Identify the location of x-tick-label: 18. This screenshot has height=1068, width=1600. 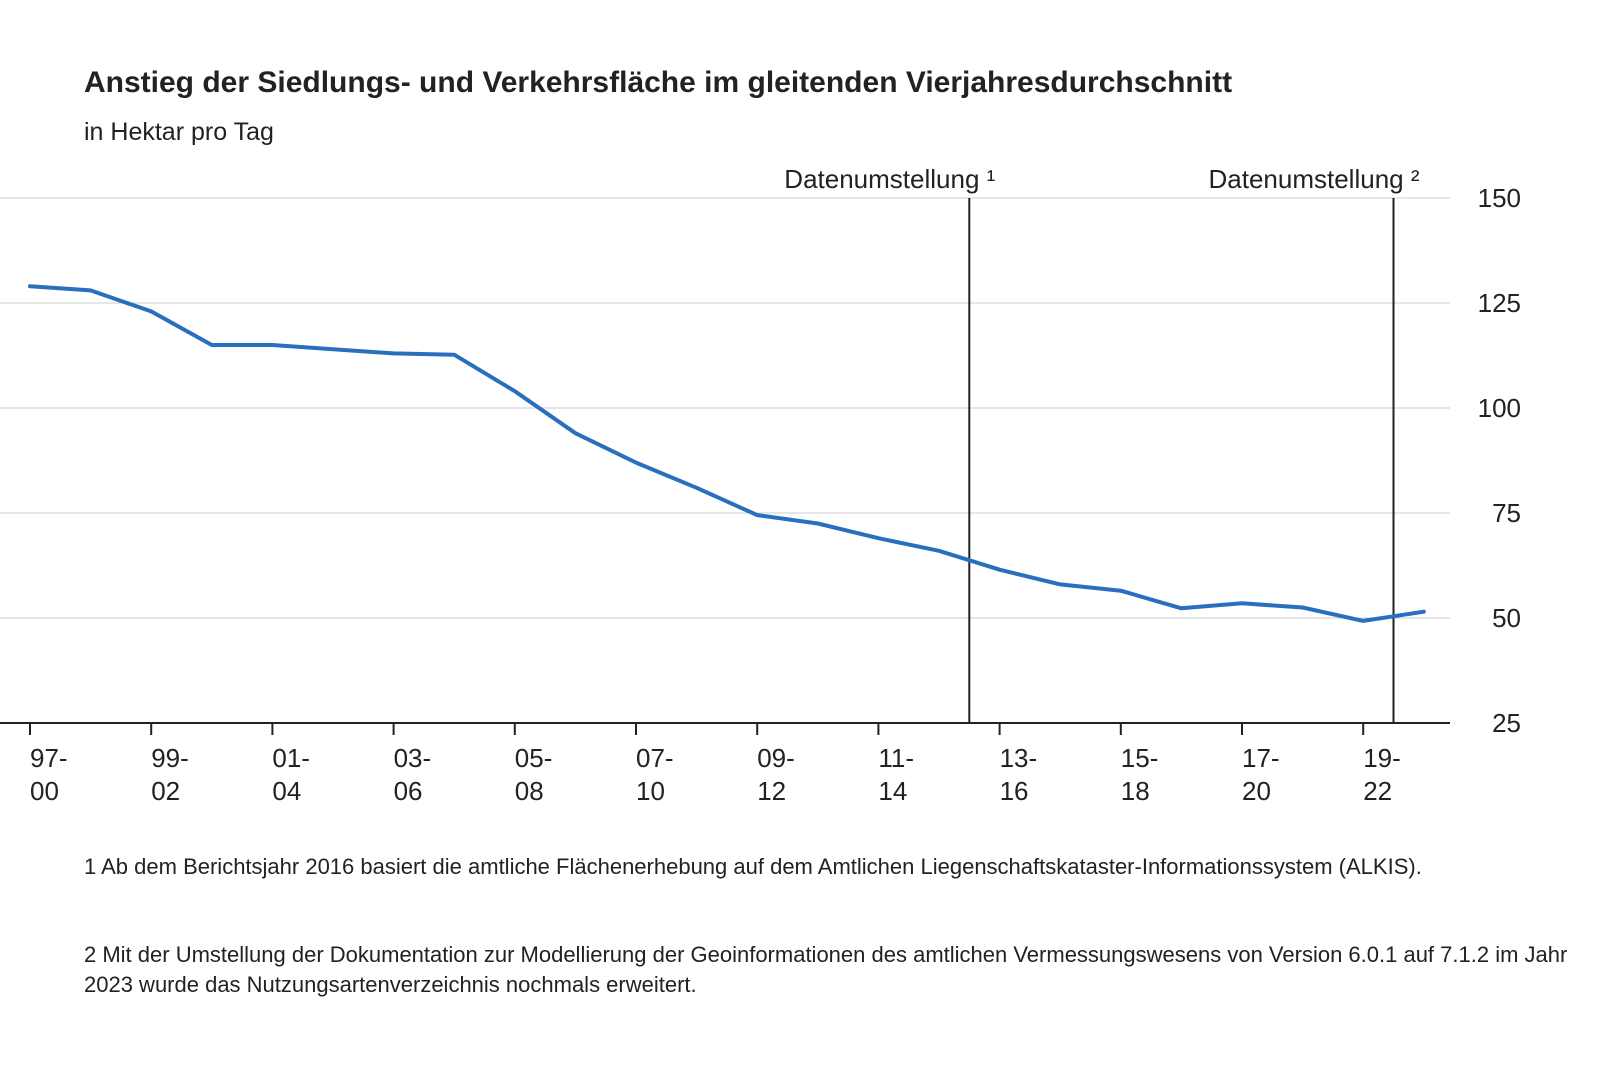
(1135, 791).